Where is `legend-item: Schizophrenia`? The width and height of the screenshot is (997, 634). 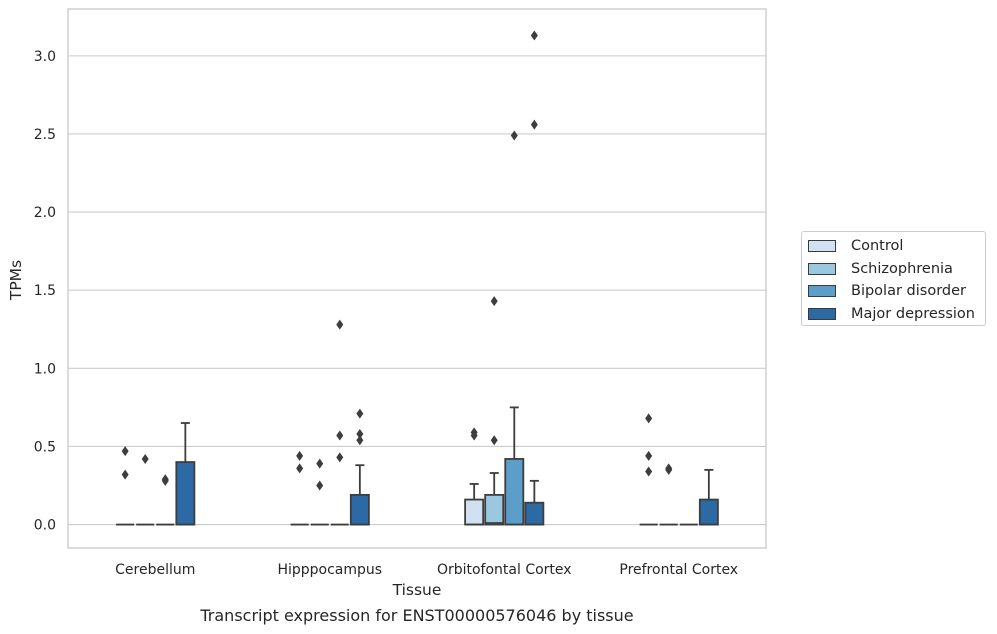 legend-item: Schizophrenia is located at coordinates (896, 269).